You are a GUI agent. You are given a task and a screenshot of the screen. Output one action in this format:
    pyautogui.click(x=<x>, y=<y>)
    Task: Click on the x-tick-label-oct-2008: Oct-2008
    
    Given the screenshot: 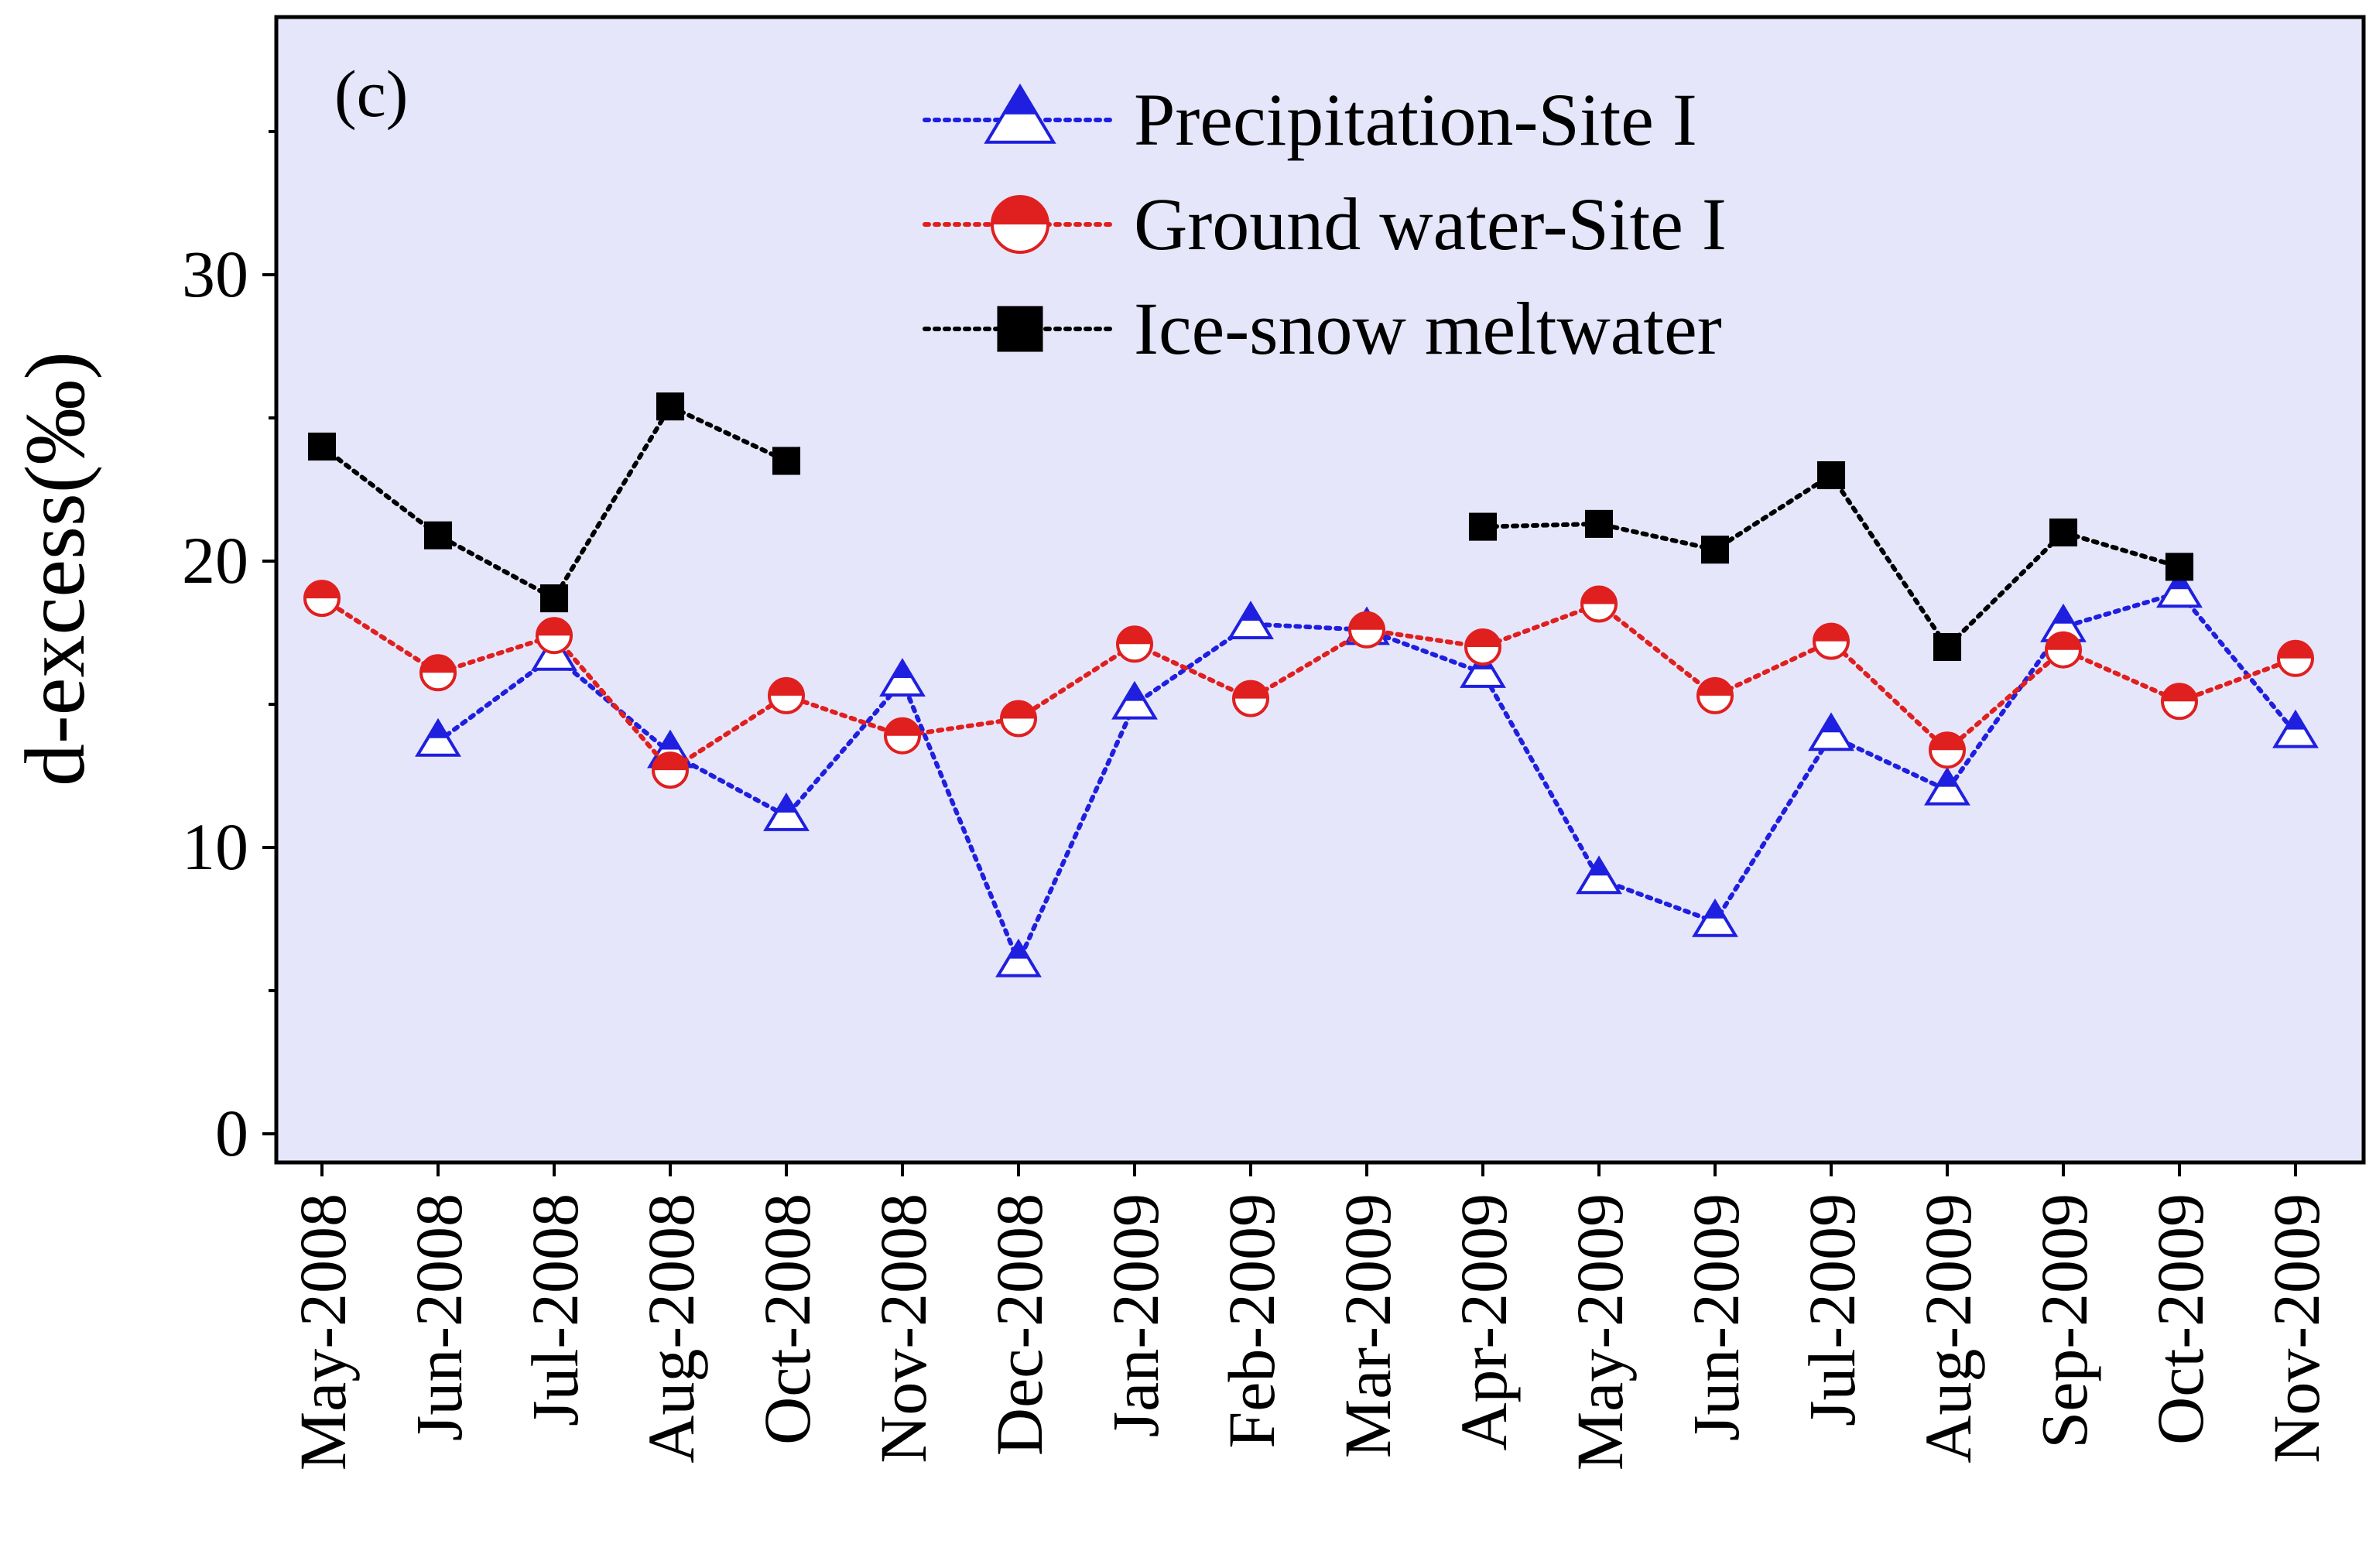 What is the action you would take?
    pyautogui.click(x=787, y=1319)
    